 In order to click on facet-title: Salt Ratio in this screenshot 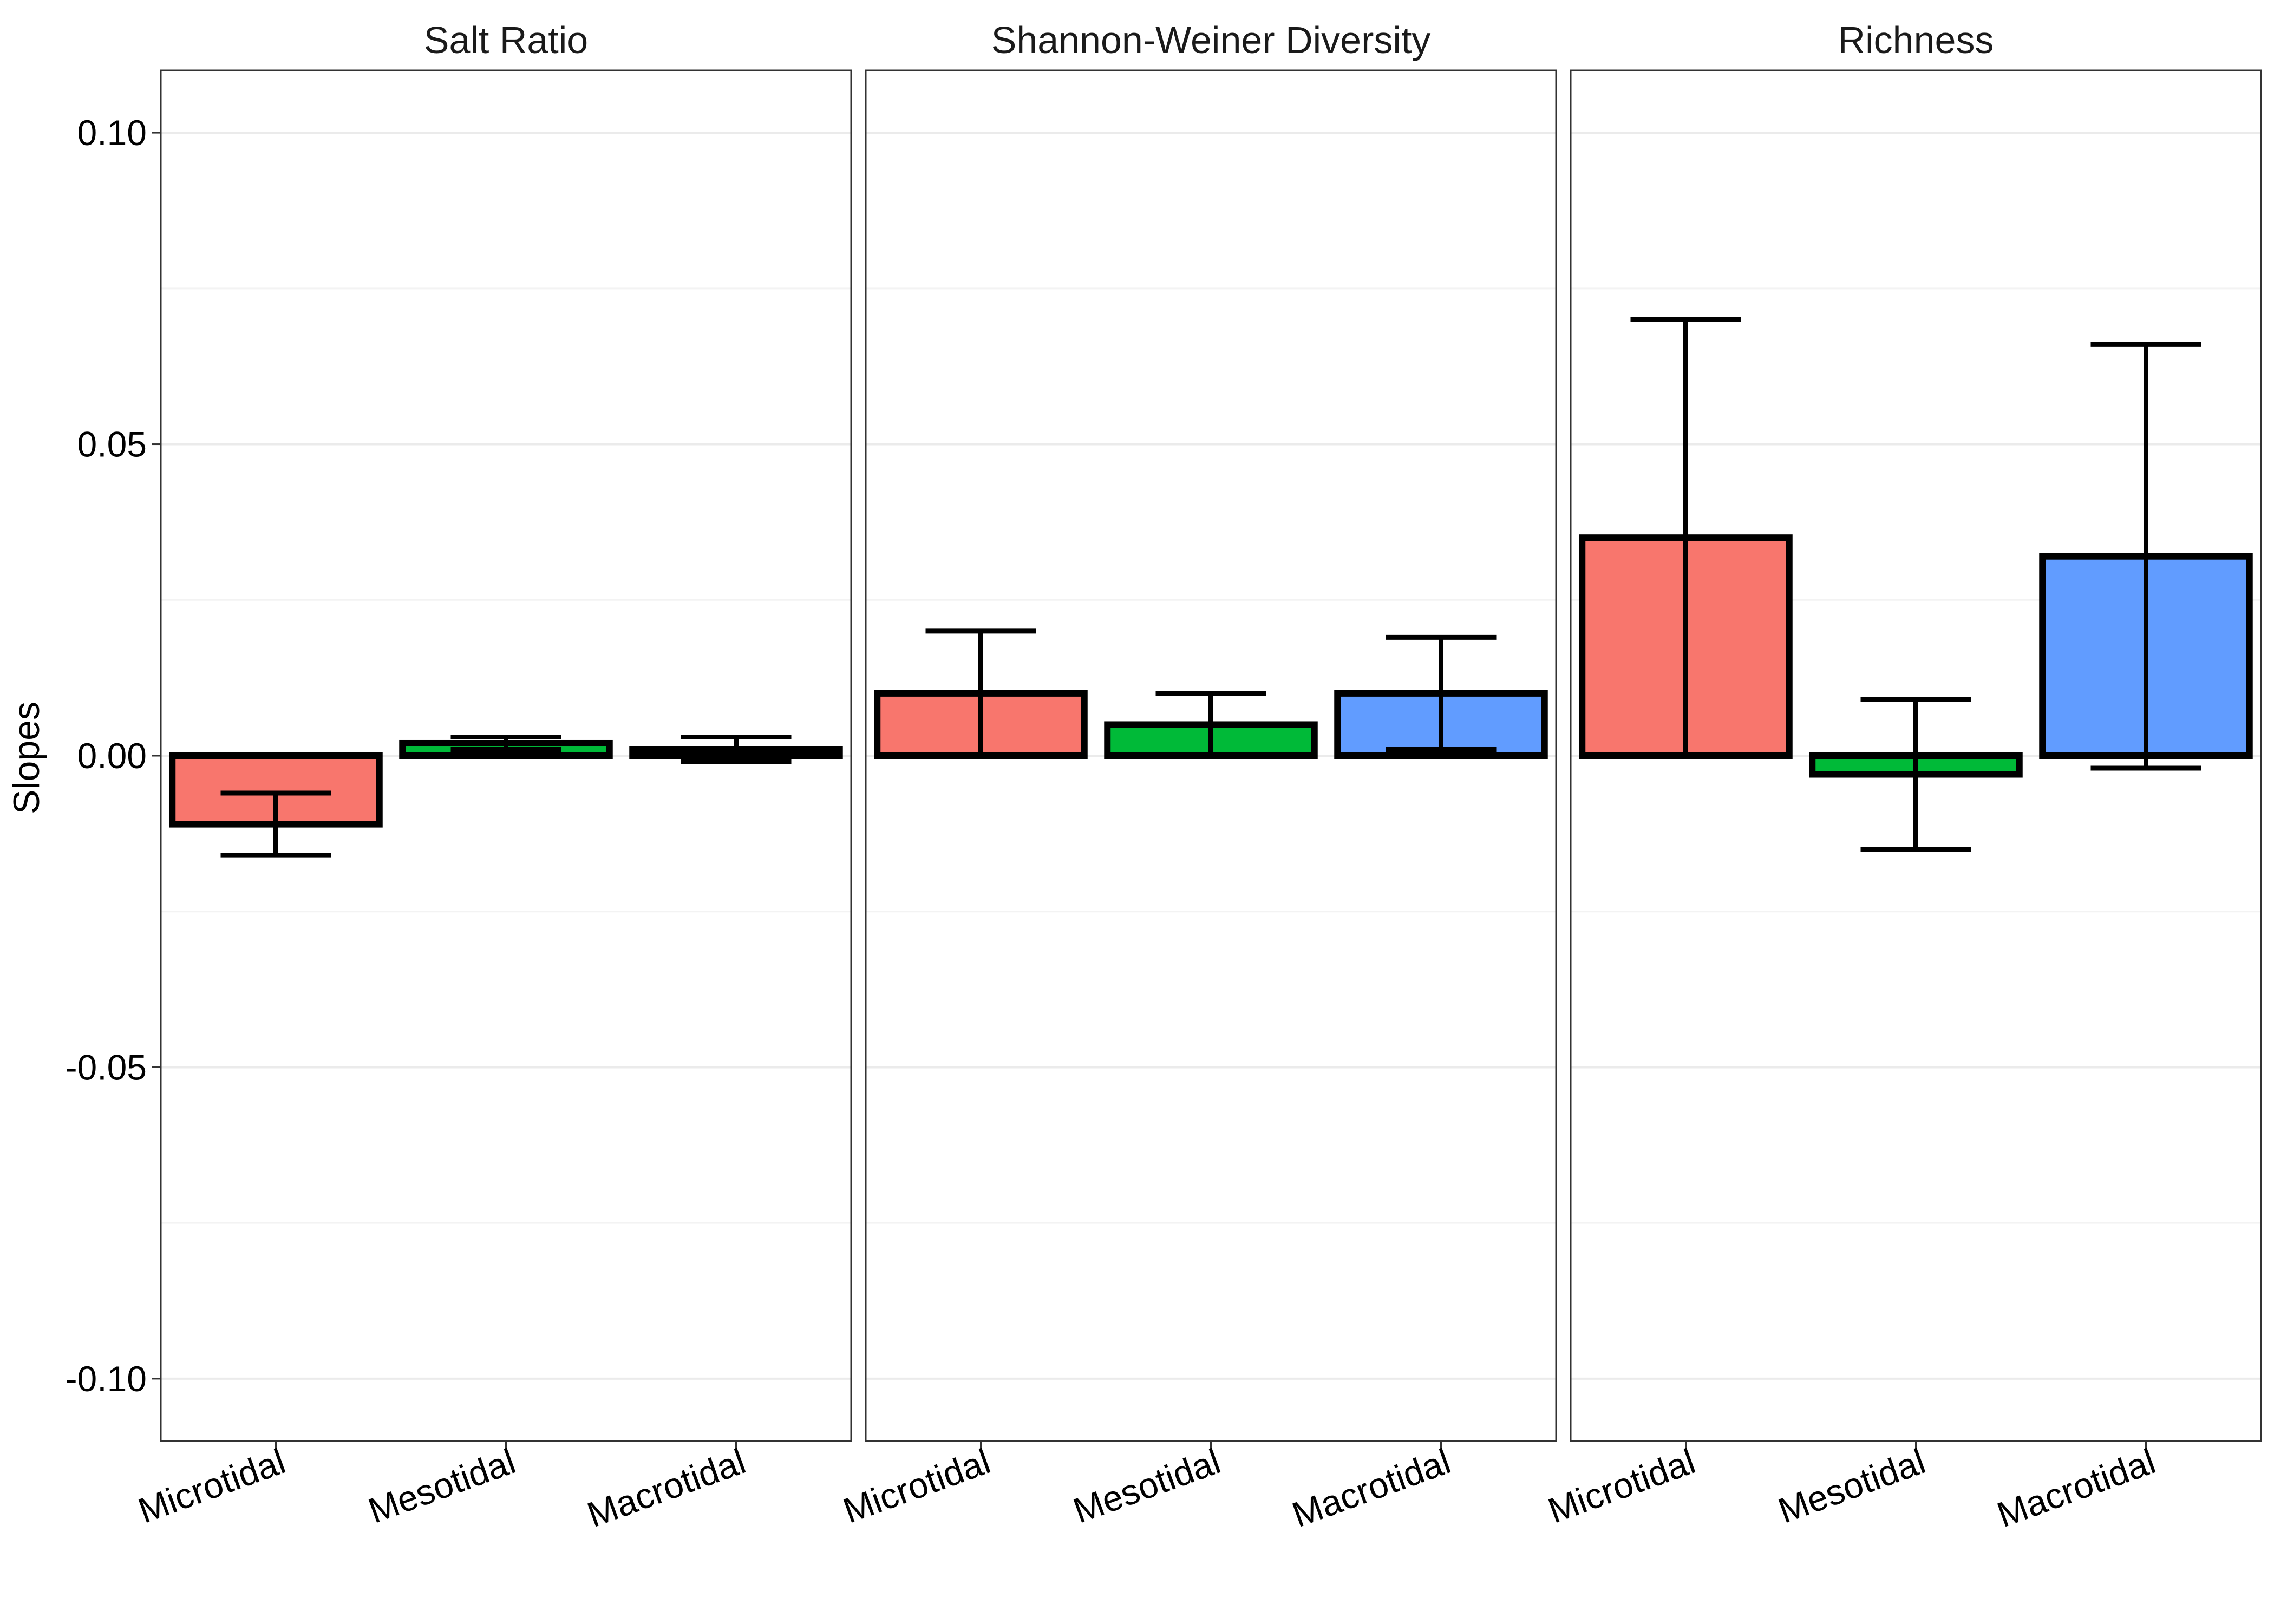, I will do `click(506, 40)`.